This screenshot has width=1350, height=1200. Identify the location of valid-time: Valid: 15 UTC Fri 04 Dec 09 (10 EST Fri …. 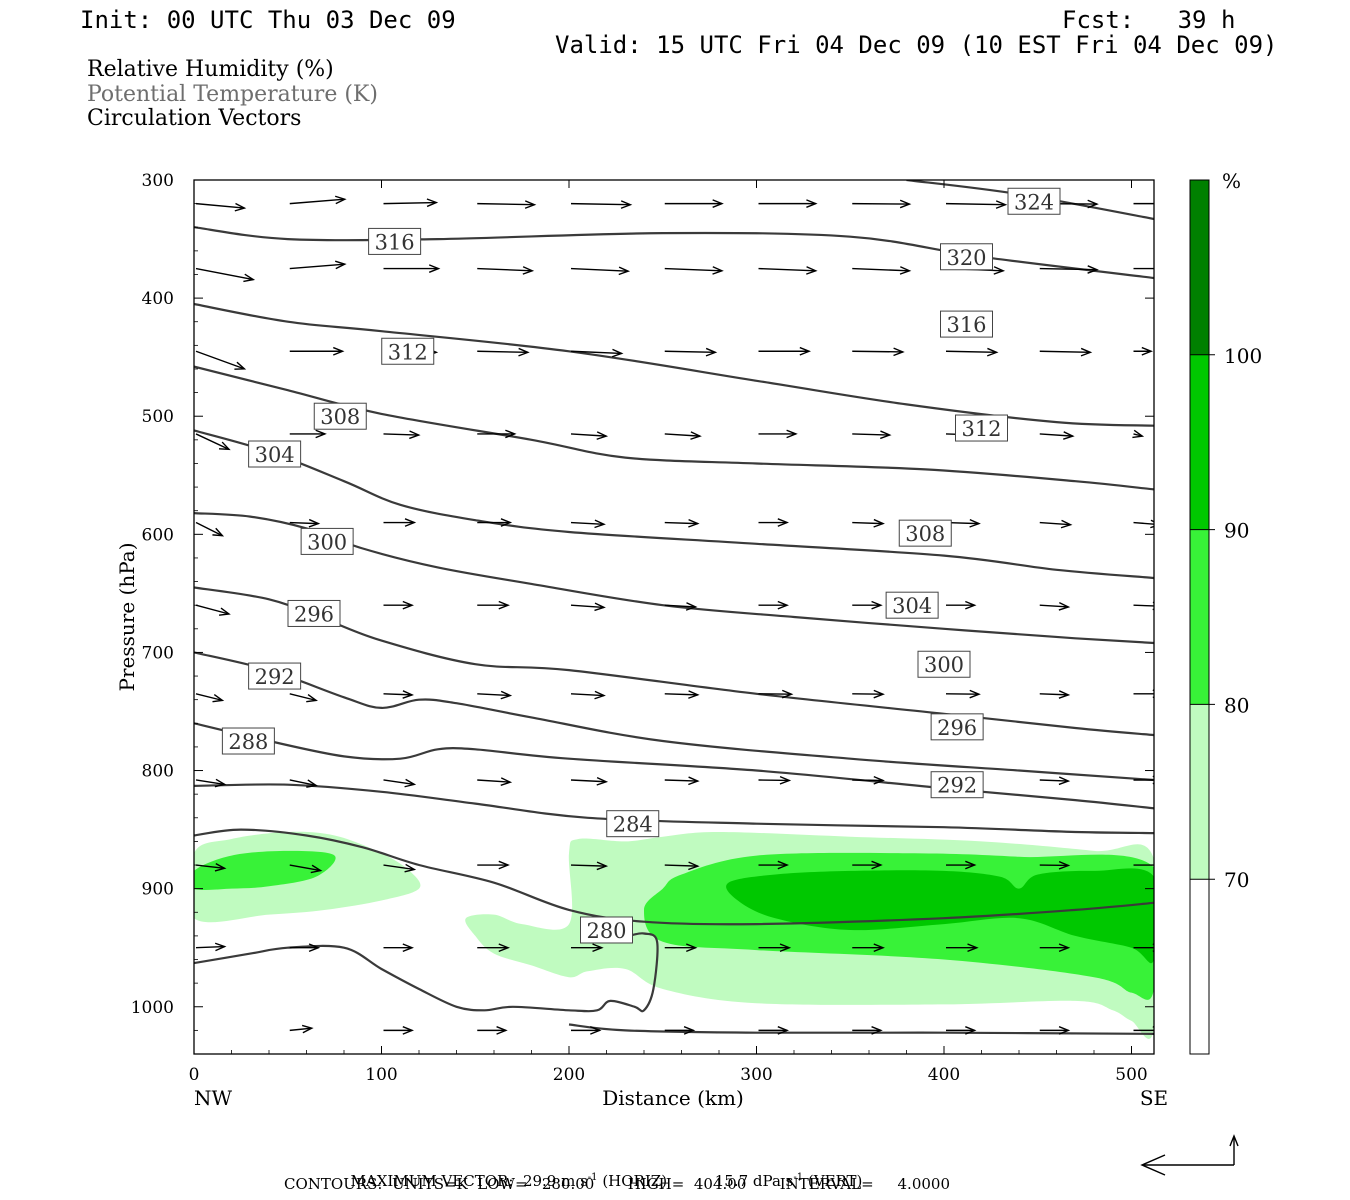
(916, 45).